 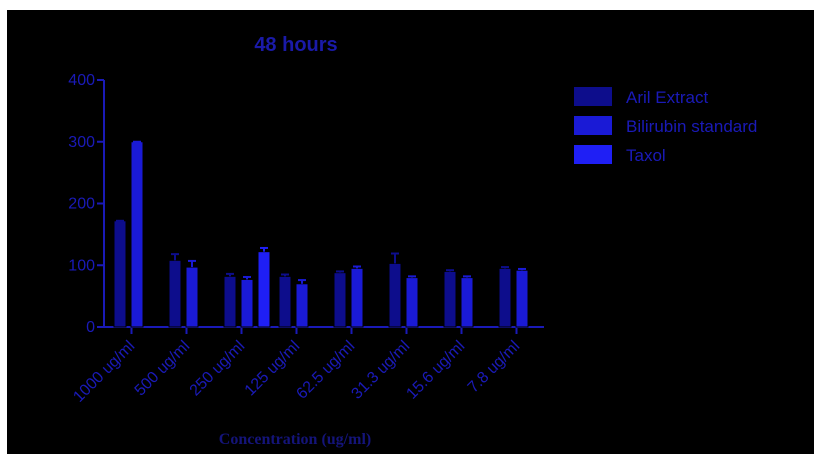 I want to click on legend: Aril Extract Bilirubin standard Taxol, so click(x=665, y=126).